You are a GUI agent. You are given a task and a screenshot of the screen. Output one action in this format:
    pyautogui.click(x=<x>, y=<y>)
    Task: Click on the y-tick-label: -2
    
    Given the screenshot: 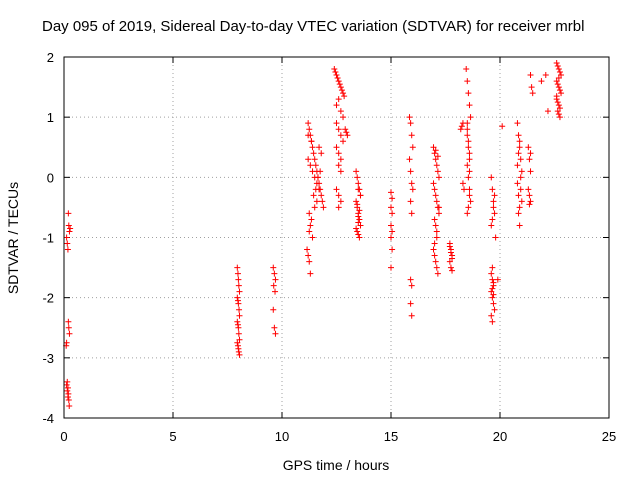 What is the action you would take?
    pyautogui.click(x=48, y=298)
    